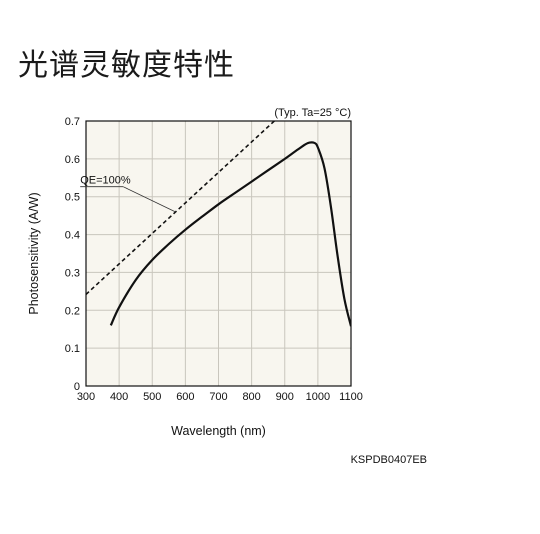 The height and width of the screenshot is (534, 540). I want to click on y-axis-label: Photosensitivity (A/W), so click(34, 253).